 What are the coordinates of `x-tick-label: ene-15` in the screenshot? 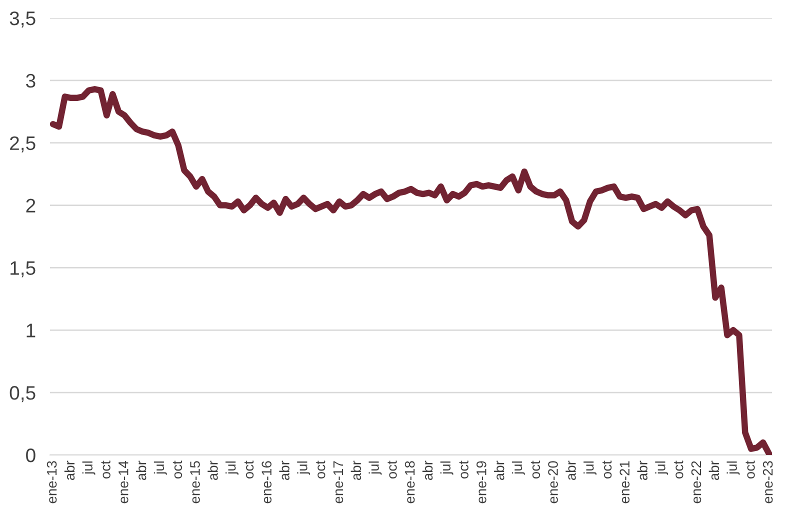 It's located at (195, 482).